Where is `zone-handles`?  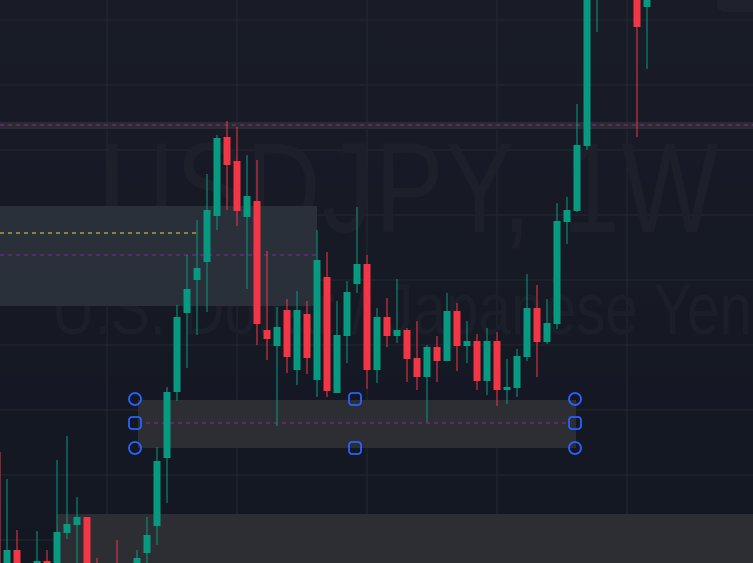
zone-handles is located at coordinates (355, 423).